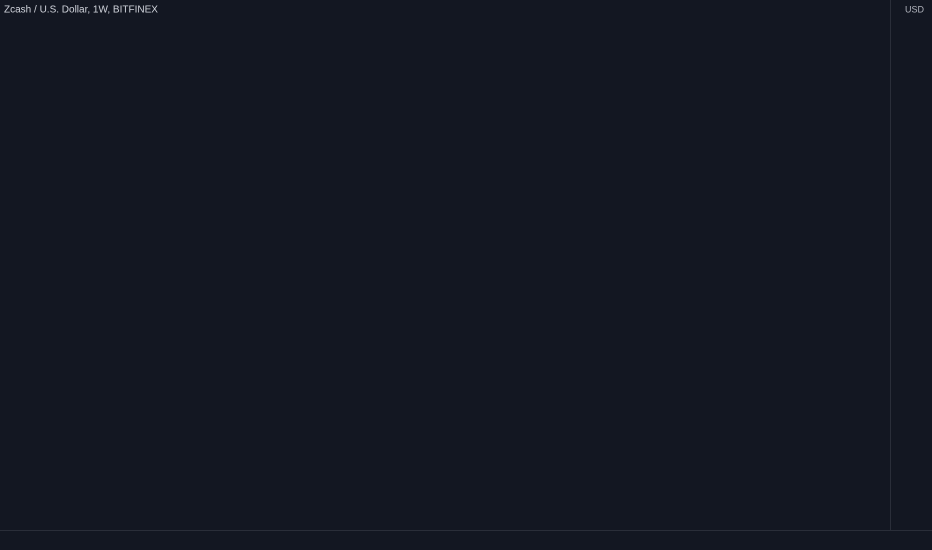 The height and width of the screenshot is (550, 932). What do you see at coordinates (915, 9) in the screenshot?
I see `currency-label: USD` at bounding box center [915, 9].